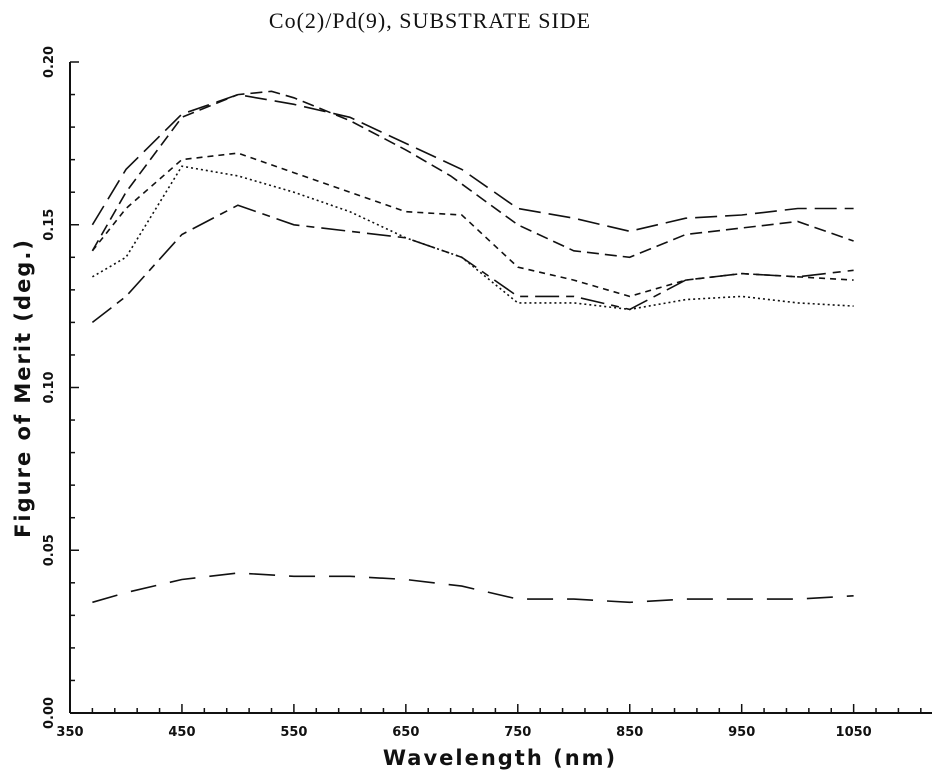  I want to click on y-tick-label: 0.10, so click(49, 387).